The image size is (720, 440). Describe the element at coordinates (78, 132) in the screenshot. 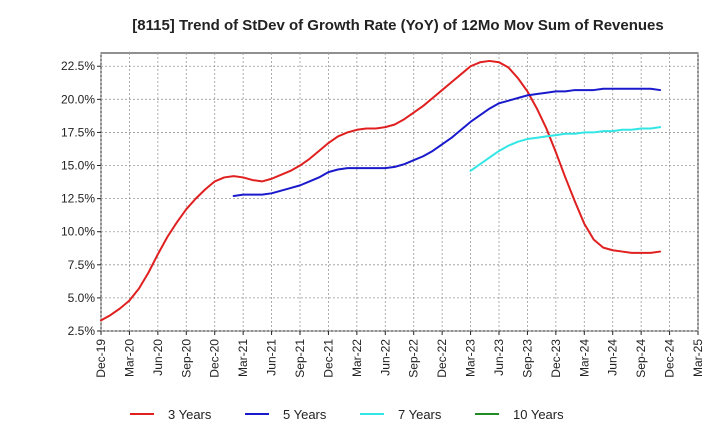

I see `y-tick-label: 17.5%` at that location.